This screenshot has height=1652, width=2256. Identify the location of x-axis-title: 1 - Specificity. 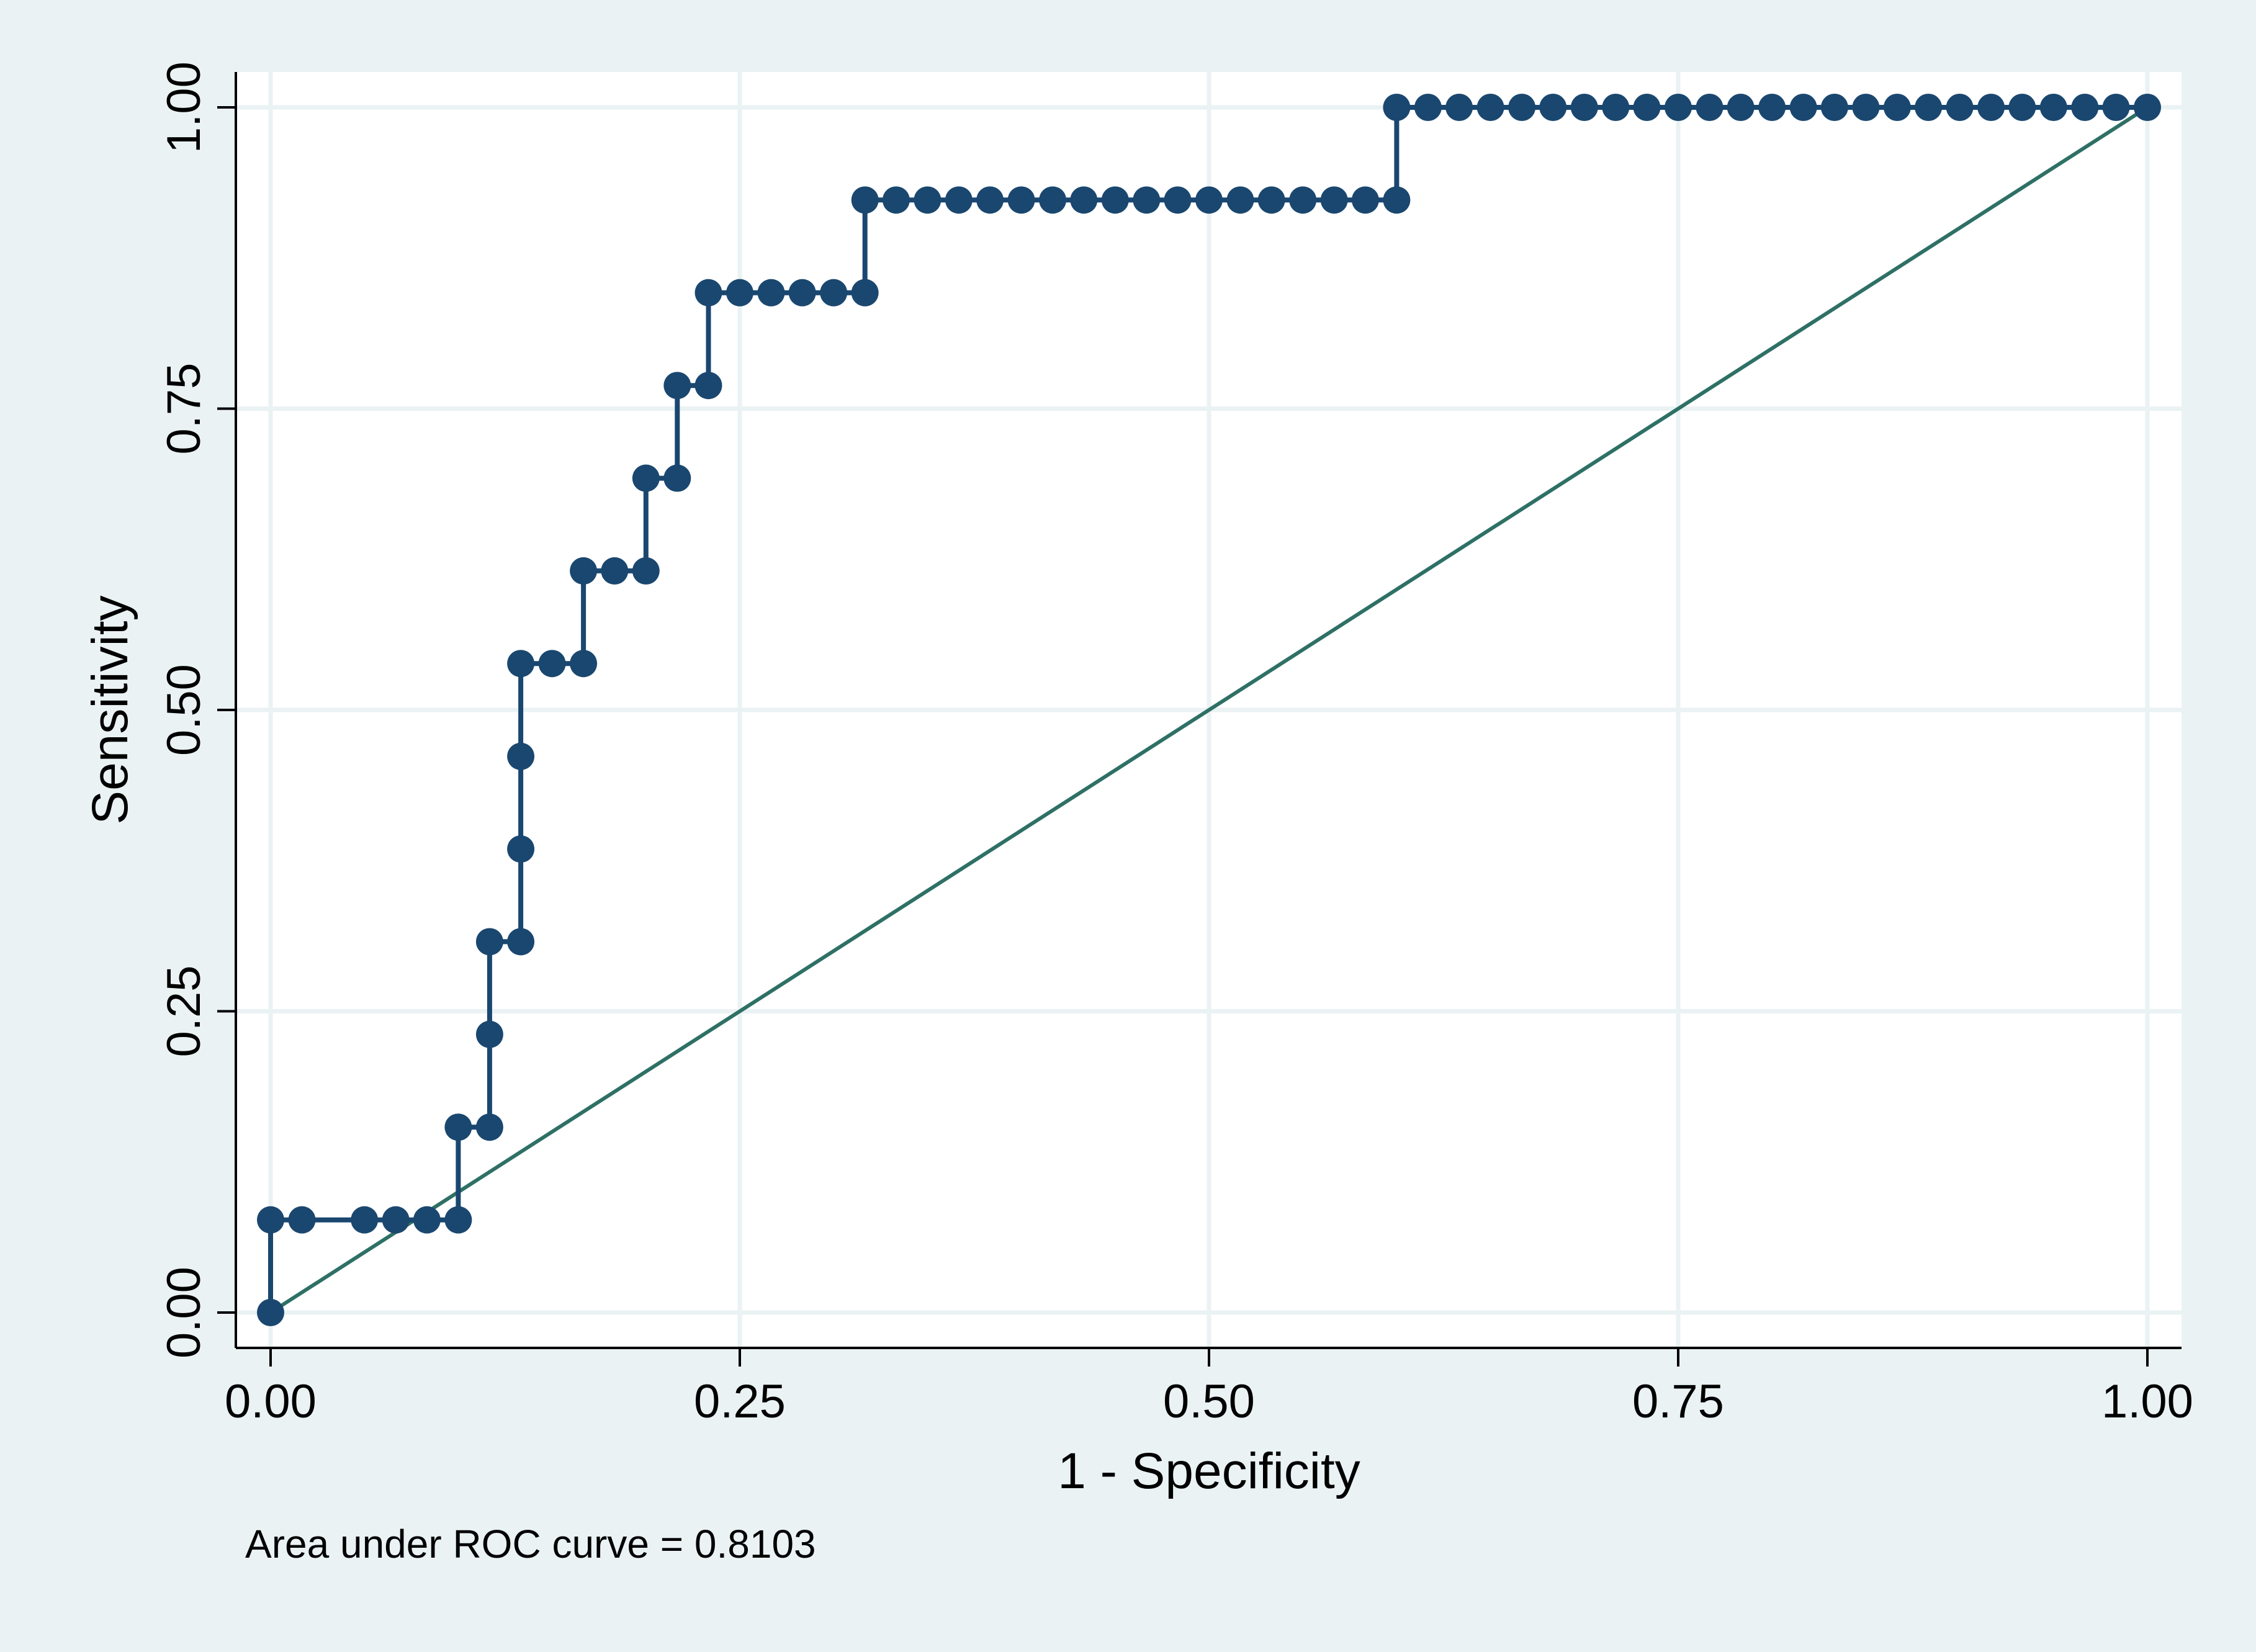
(1209, 1471).